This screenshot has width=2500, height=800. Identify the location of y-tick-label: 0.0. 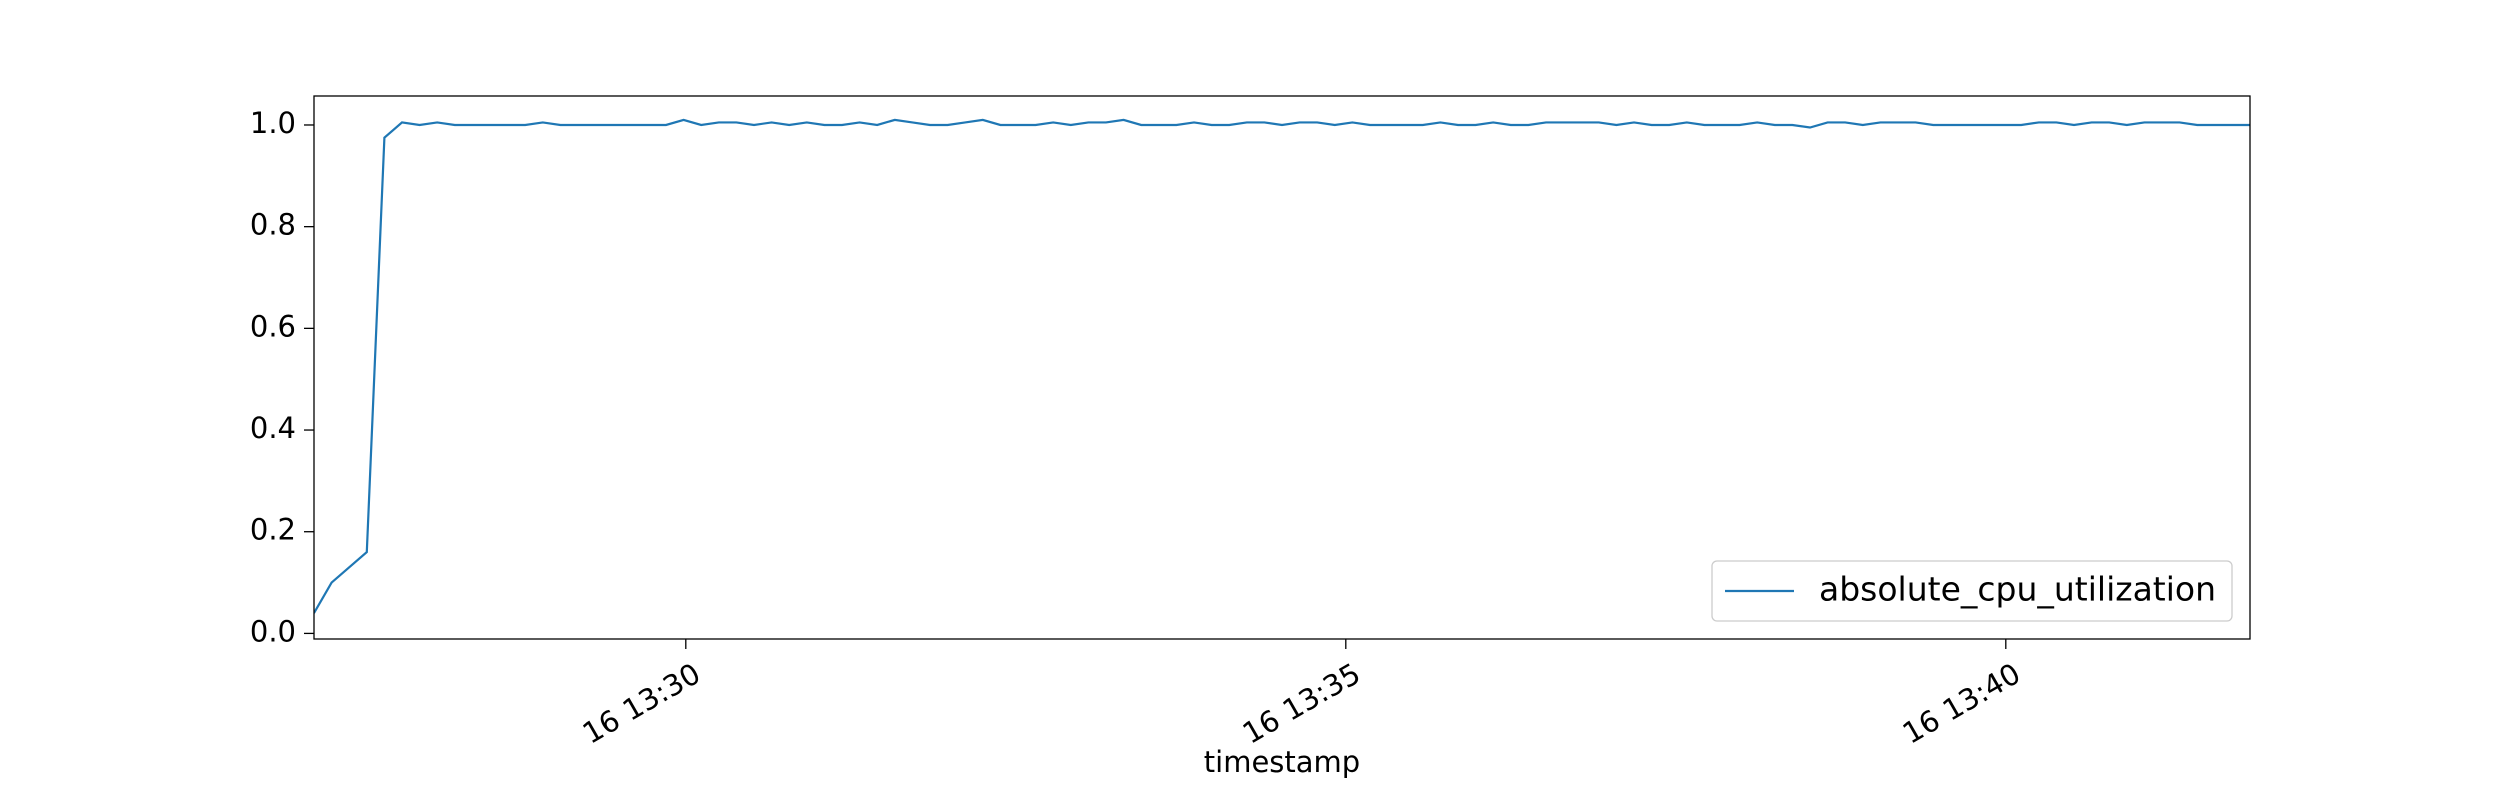
(273, 631).